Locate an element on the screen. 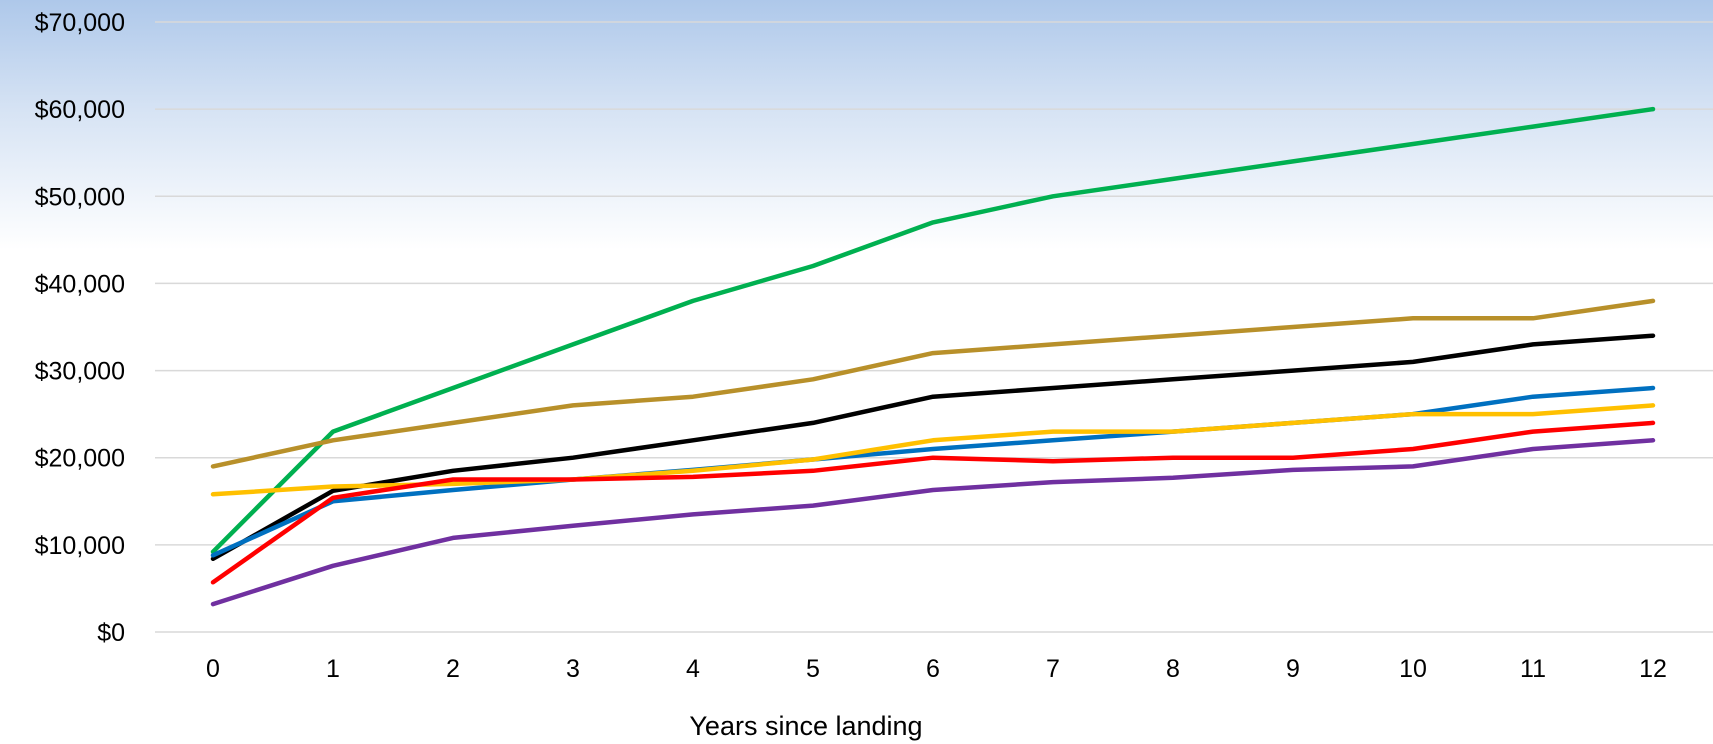 This screenshot has height=744, width=1713. x-tick-label: 7 is located at coordinates (1053, 669).